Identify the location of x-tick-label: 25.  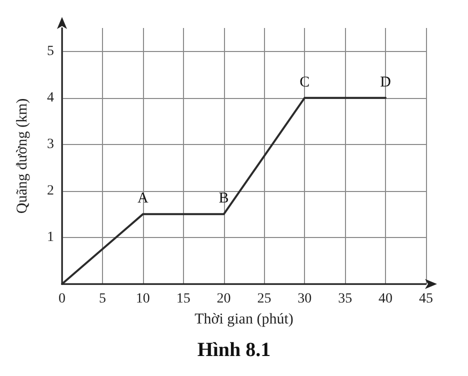
(264, 299).